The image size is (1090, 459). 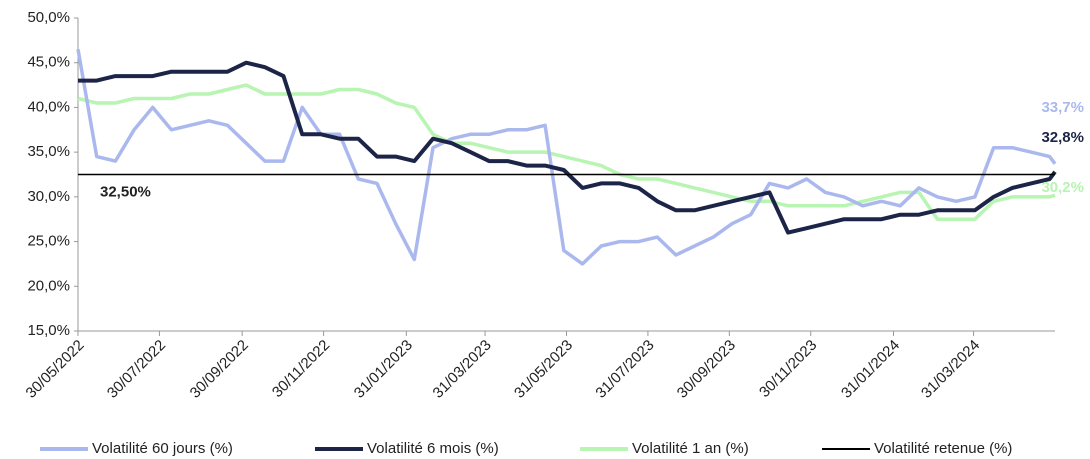 What do you see at coordinates (433, 448) in the screenshot?
I see `legend-label: Volatilité 6 mois (%)` at bounding box center [433, 448].